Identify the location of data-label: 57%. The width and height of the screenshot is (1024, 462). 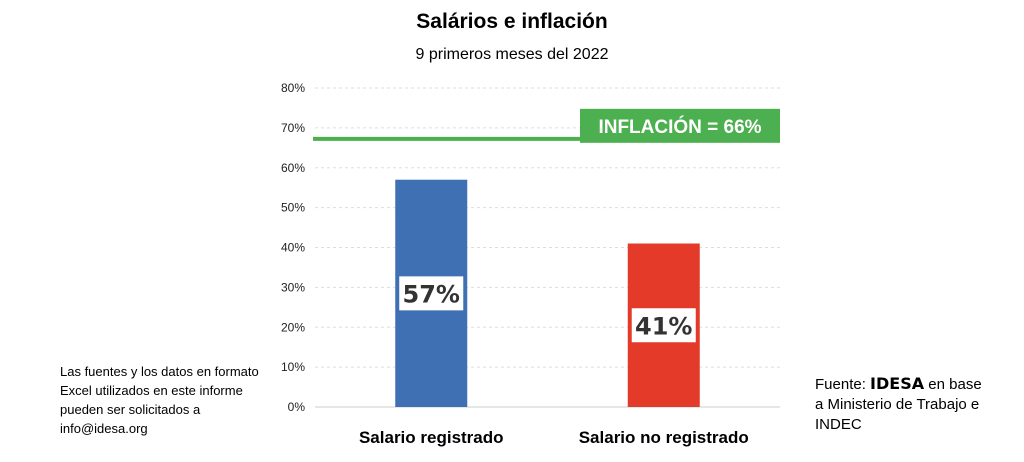
(431, 294).